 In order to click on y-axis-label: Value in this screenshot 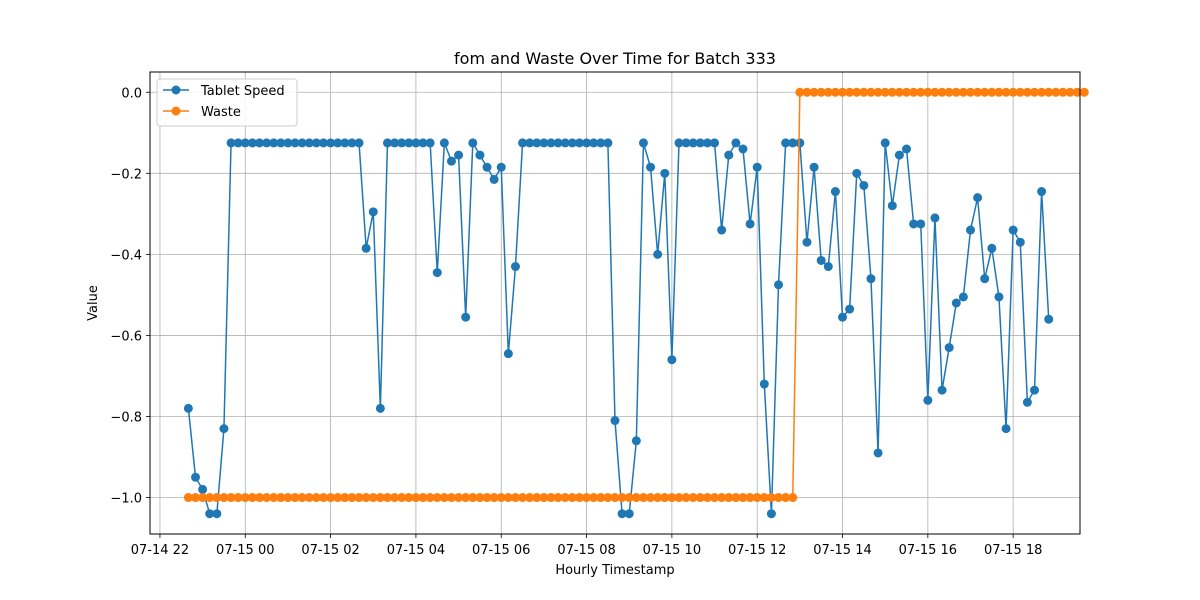, I will do `click(93, 303)`.